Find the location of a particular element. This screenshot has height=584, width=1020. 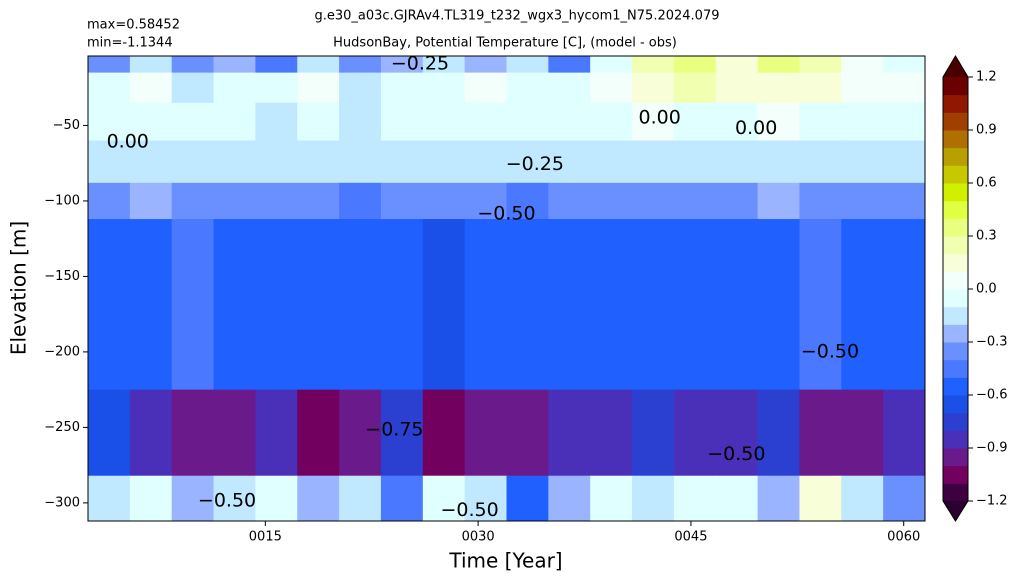

colorbar-tick-label: 0.0 is located at coordinates (986, 289).